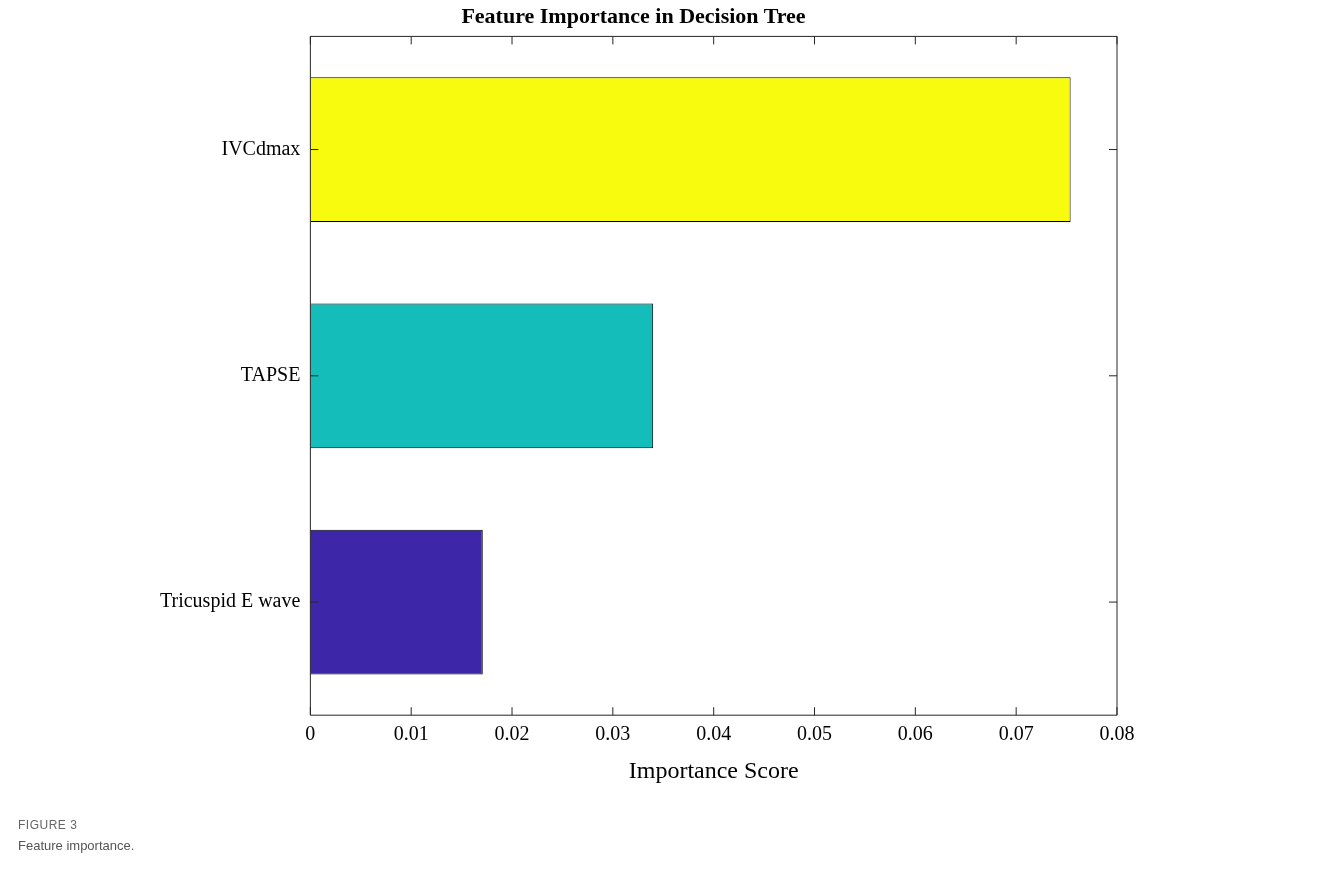  What do you see at coordinates (411, 733) in the screenshot?
I see `x-tick-label: 0.01` at bounding box center [411, 733].